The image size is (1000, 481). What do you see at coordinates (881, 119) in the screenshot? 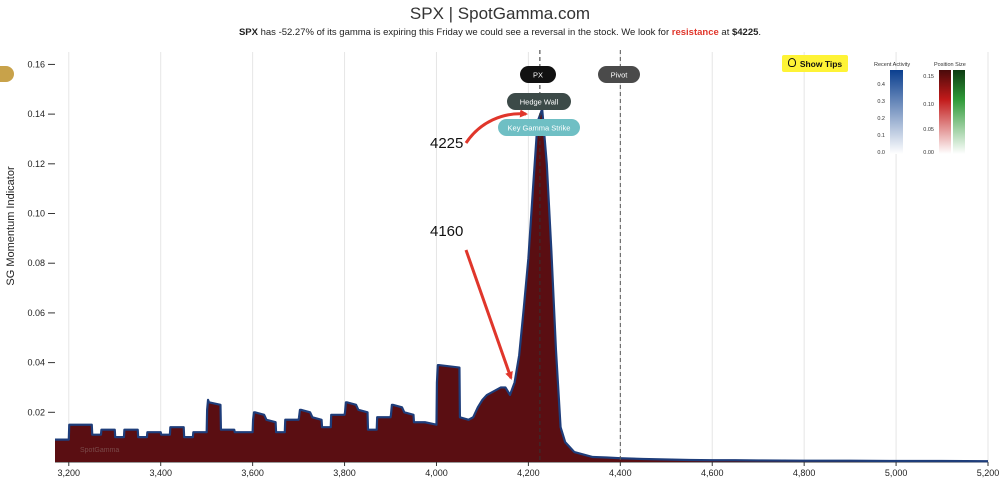
I see `legend-ra-tick: 0.2` at bounding box center [881, 119].